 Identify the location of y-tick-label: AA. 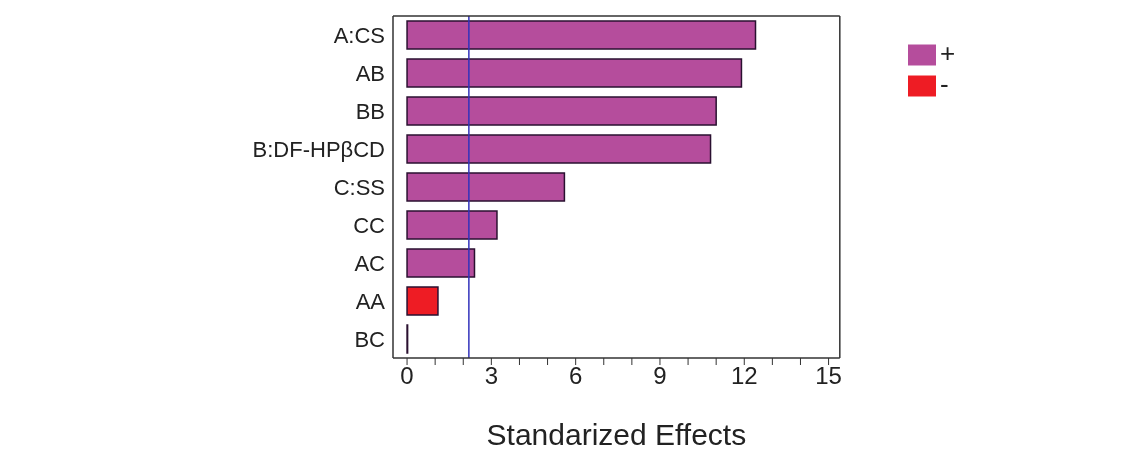
(370, 301).